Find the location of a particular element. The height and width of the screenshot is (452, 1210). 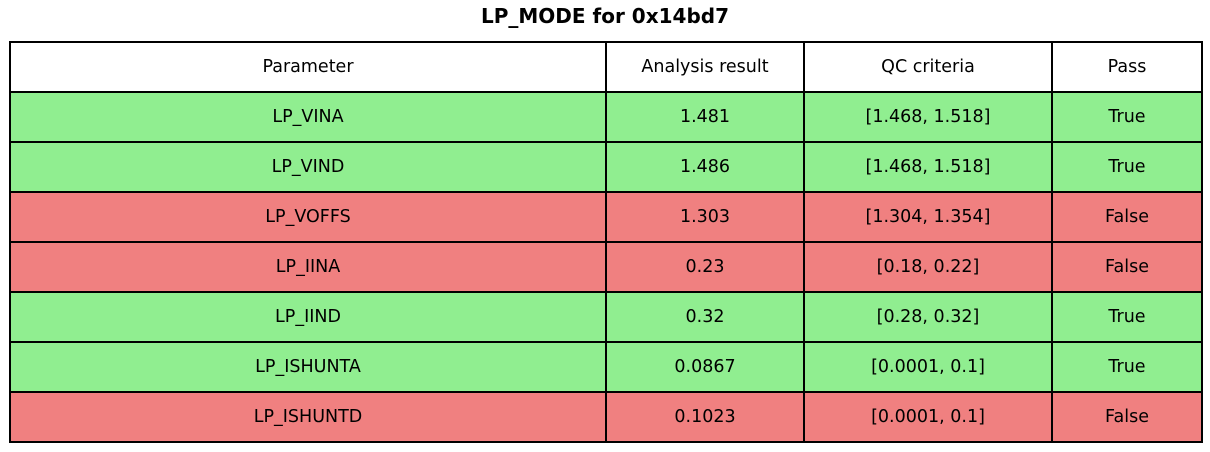

table-row: LP_IIND 0.32 [0.28, 0.32] True is located at coordinates (606, 317).